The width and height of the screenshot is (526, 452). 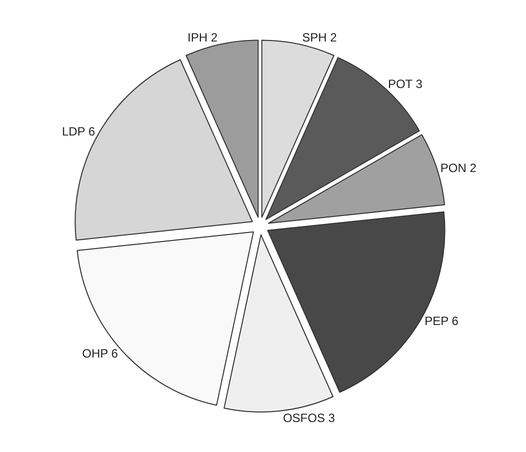 I want to click on slice-label: PON 2, so click(x=458, y=167).